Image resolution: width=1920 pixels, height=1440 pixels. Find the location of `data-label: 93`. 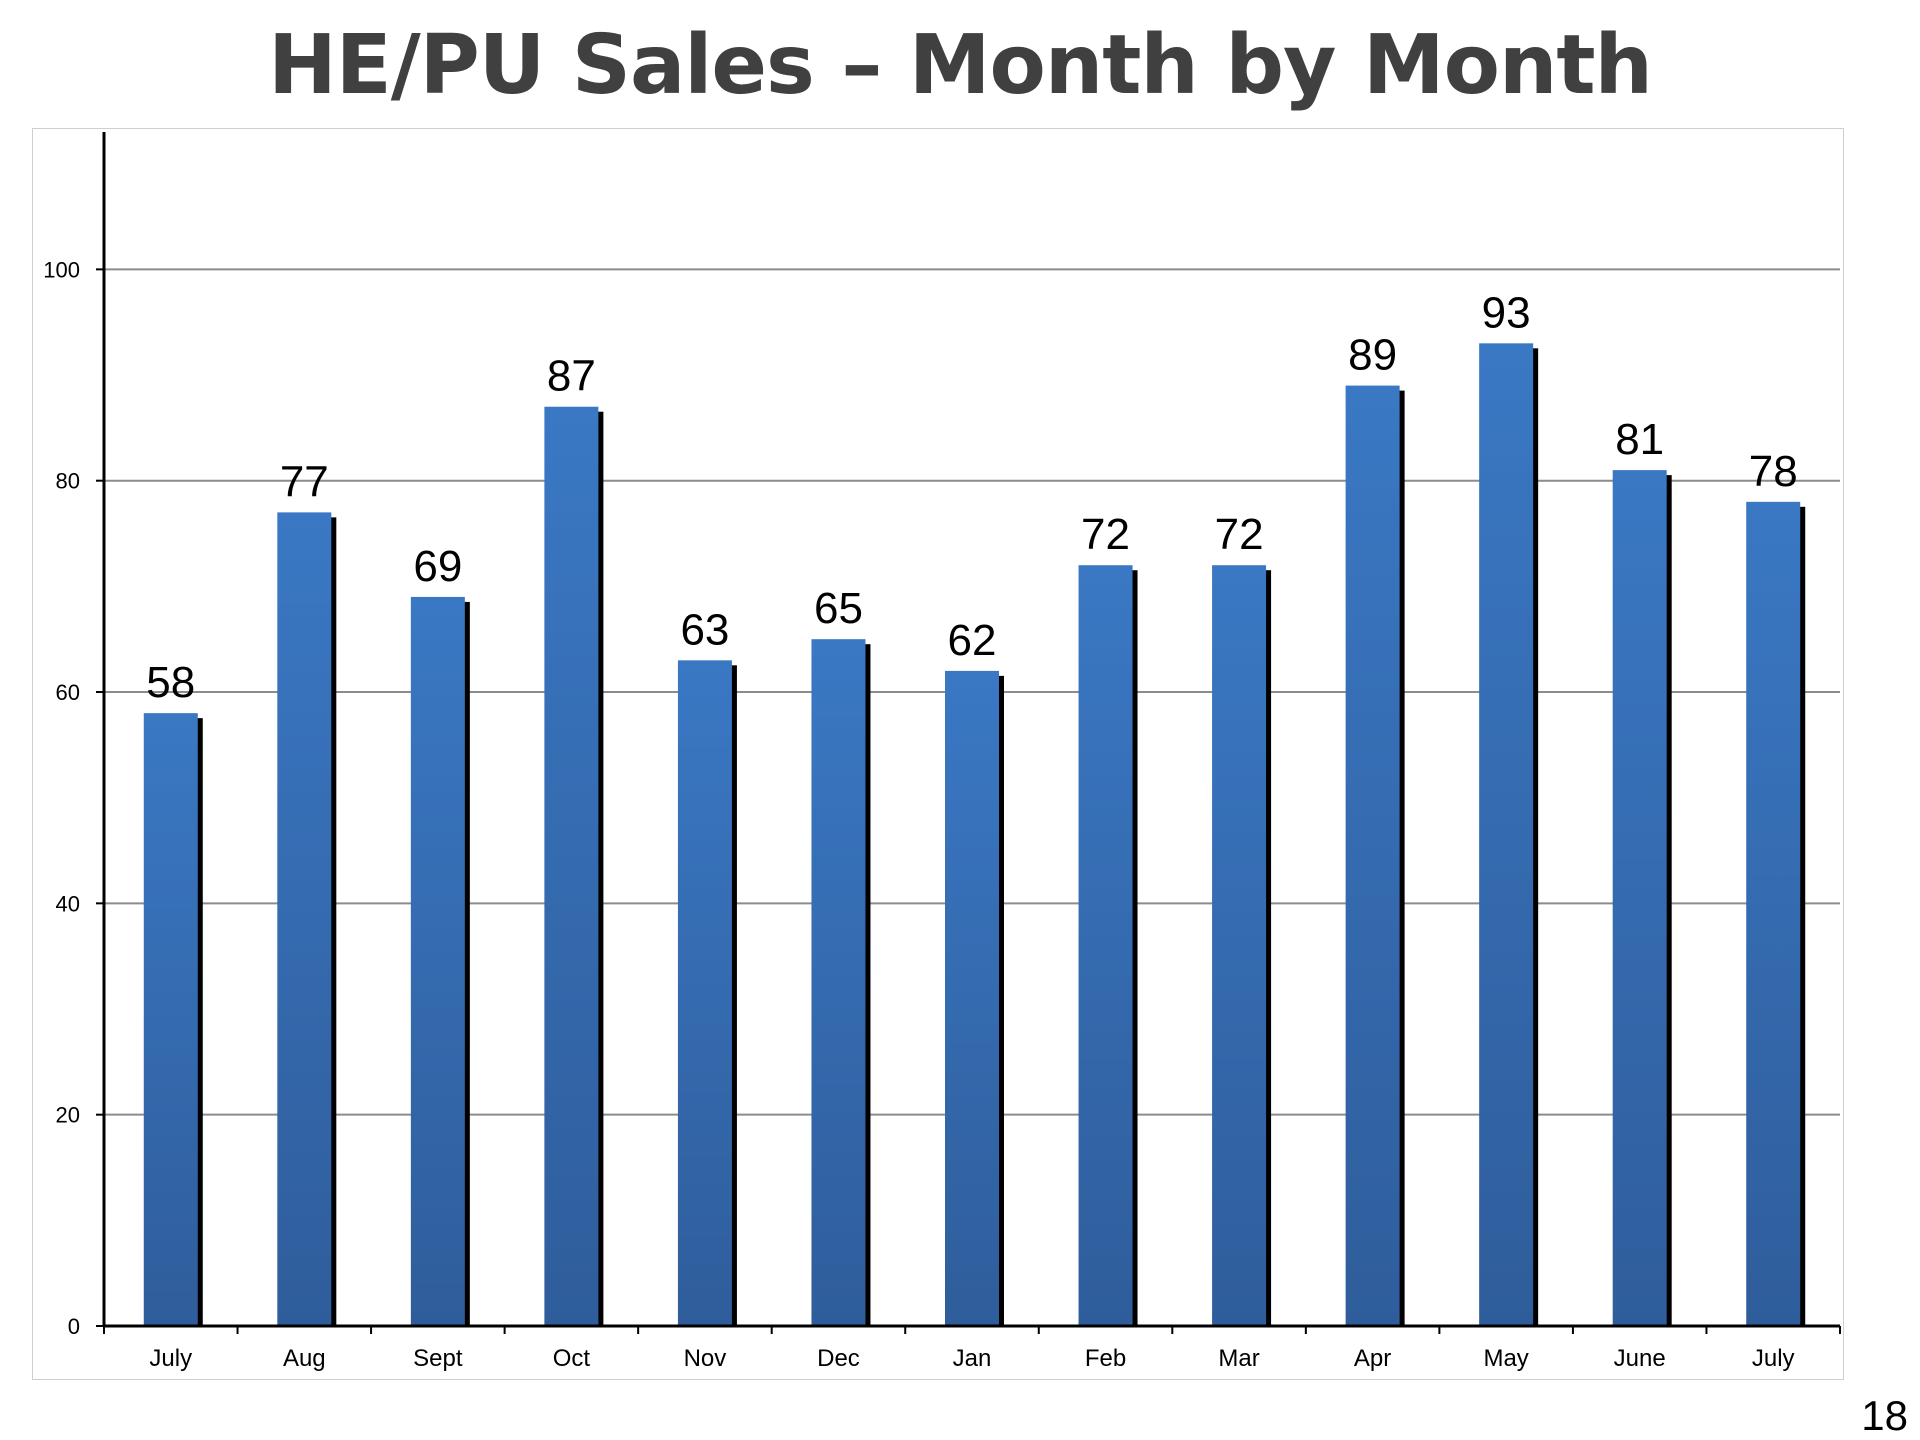

data-label: 93 is located at coordinates (1506, 312).